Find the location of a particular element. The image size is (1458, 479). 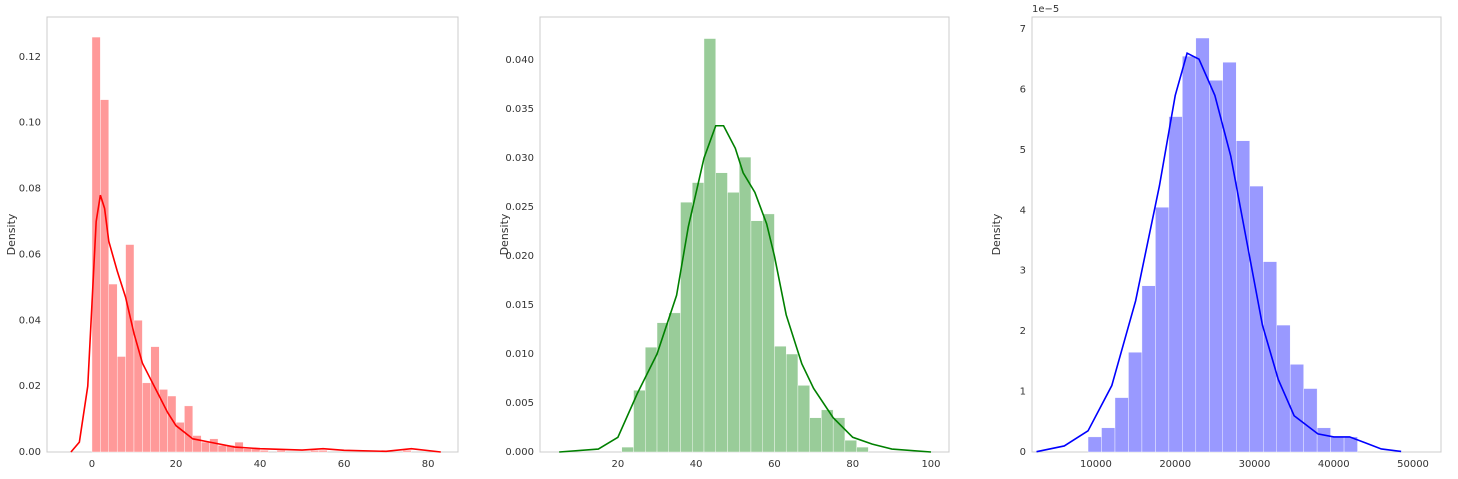

x-tick-label: 30000 is located at coordinates (1255, 464).